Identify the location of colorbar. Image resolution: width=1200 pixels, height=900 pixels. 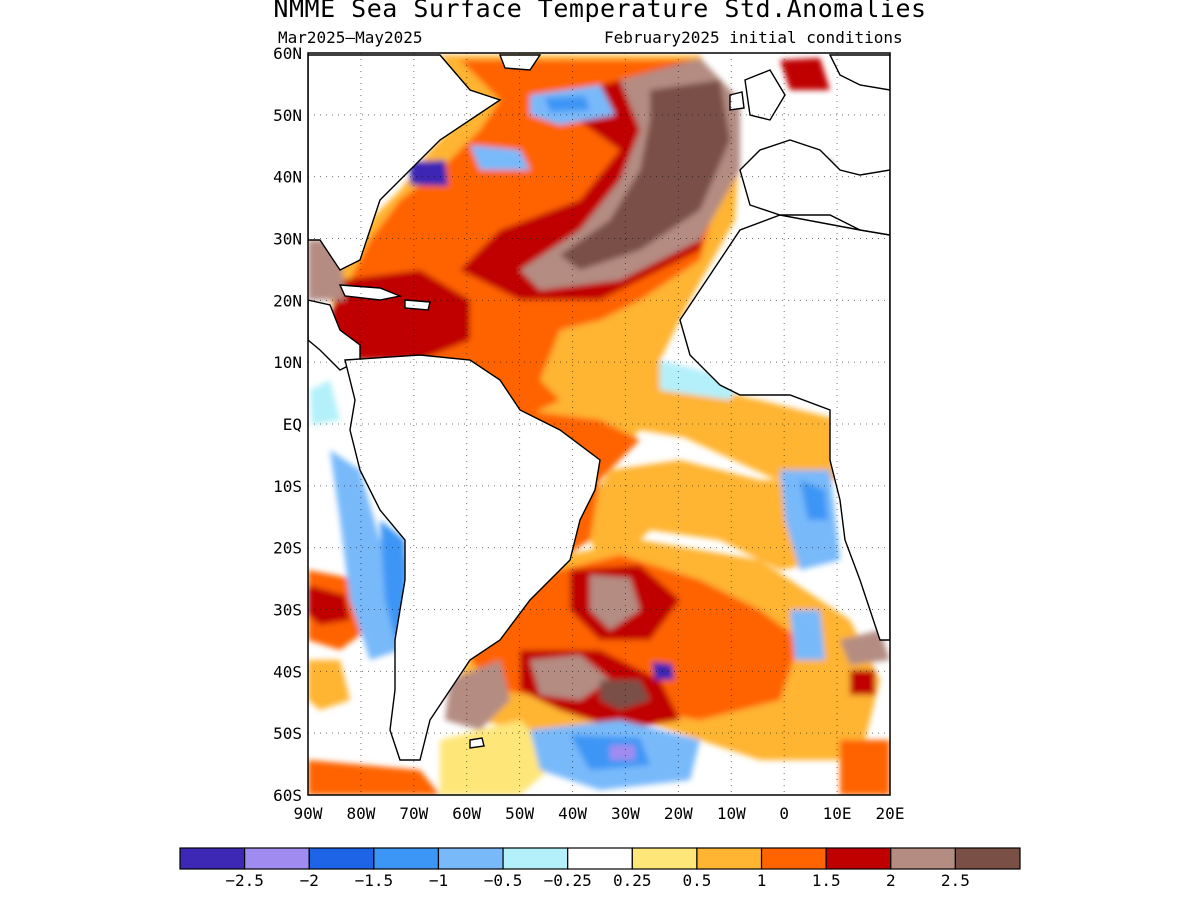
(600, 858).